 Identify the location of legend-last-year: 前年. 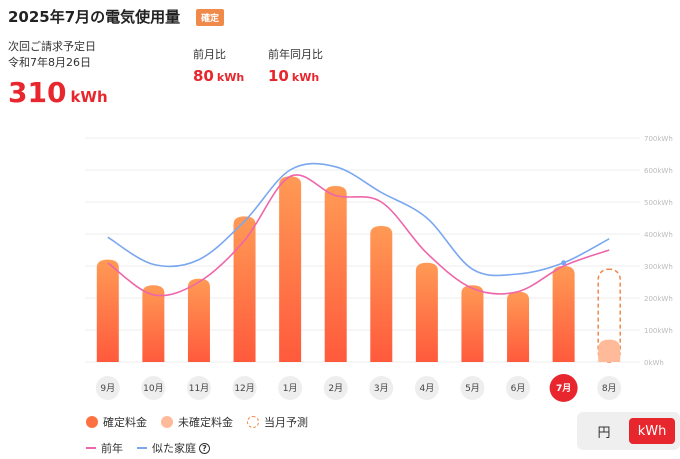
(104, 448).